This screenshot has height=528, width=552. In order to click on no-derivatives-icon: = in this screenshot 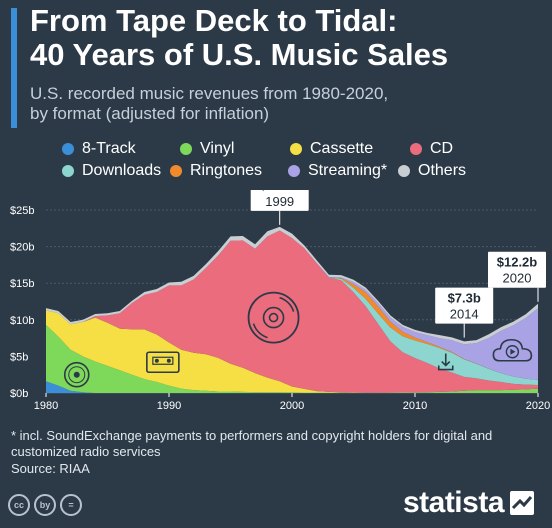, I will do `click(71, 505)`.